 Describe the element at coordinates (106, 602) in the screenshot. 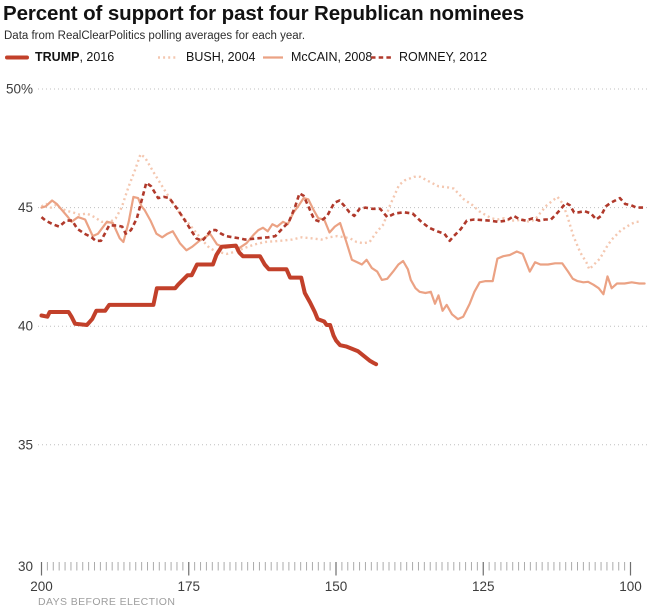

I see `x-axis-title: DAYS BEFORE ELECTION` at that location.